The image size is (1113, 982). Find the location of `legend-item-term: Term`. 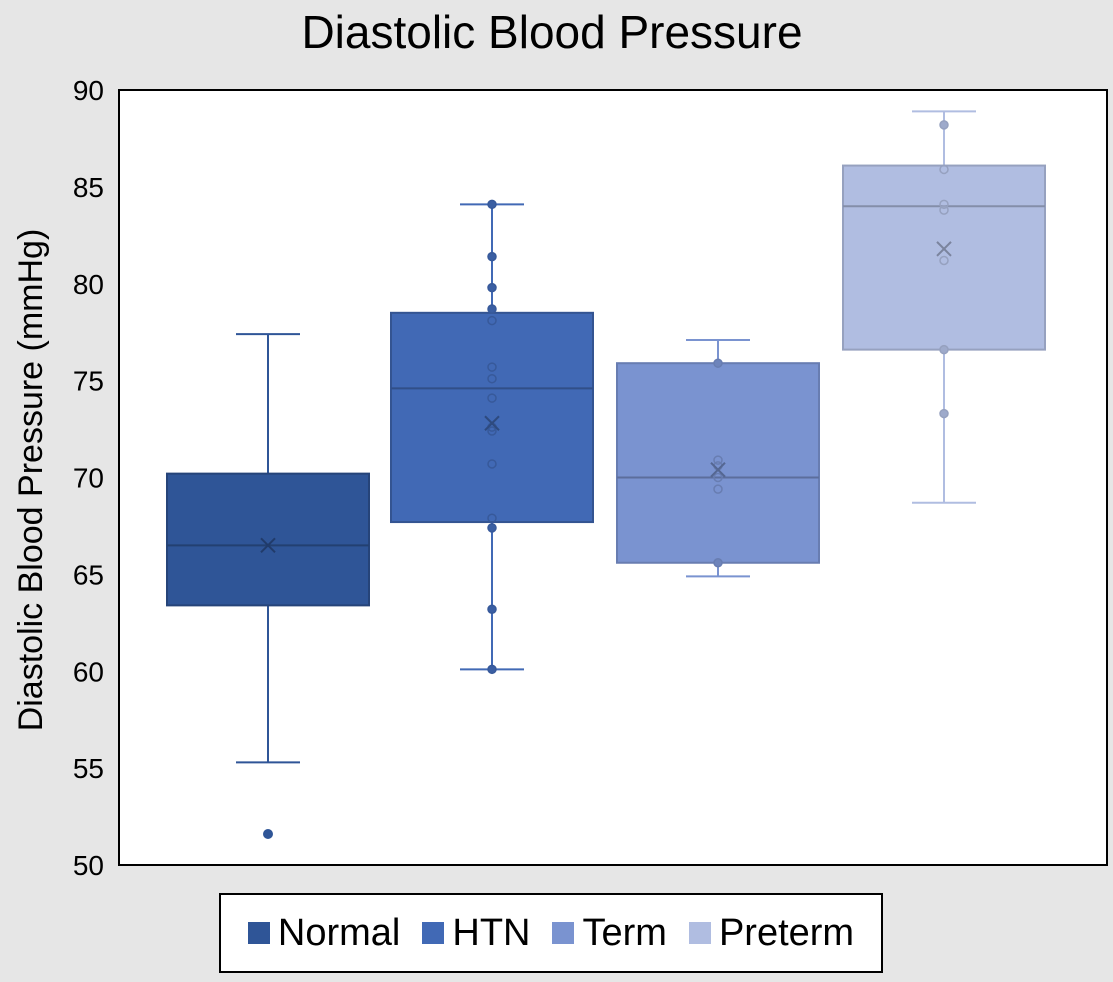

legend-item-term: Term is located at coordinates (609, 933).